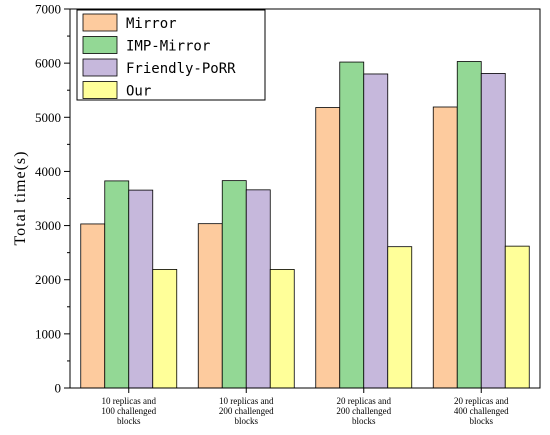  Describe the element at coordinates (48, 225) in the screenshot. I see `y-tick-label: 3000` at that location.